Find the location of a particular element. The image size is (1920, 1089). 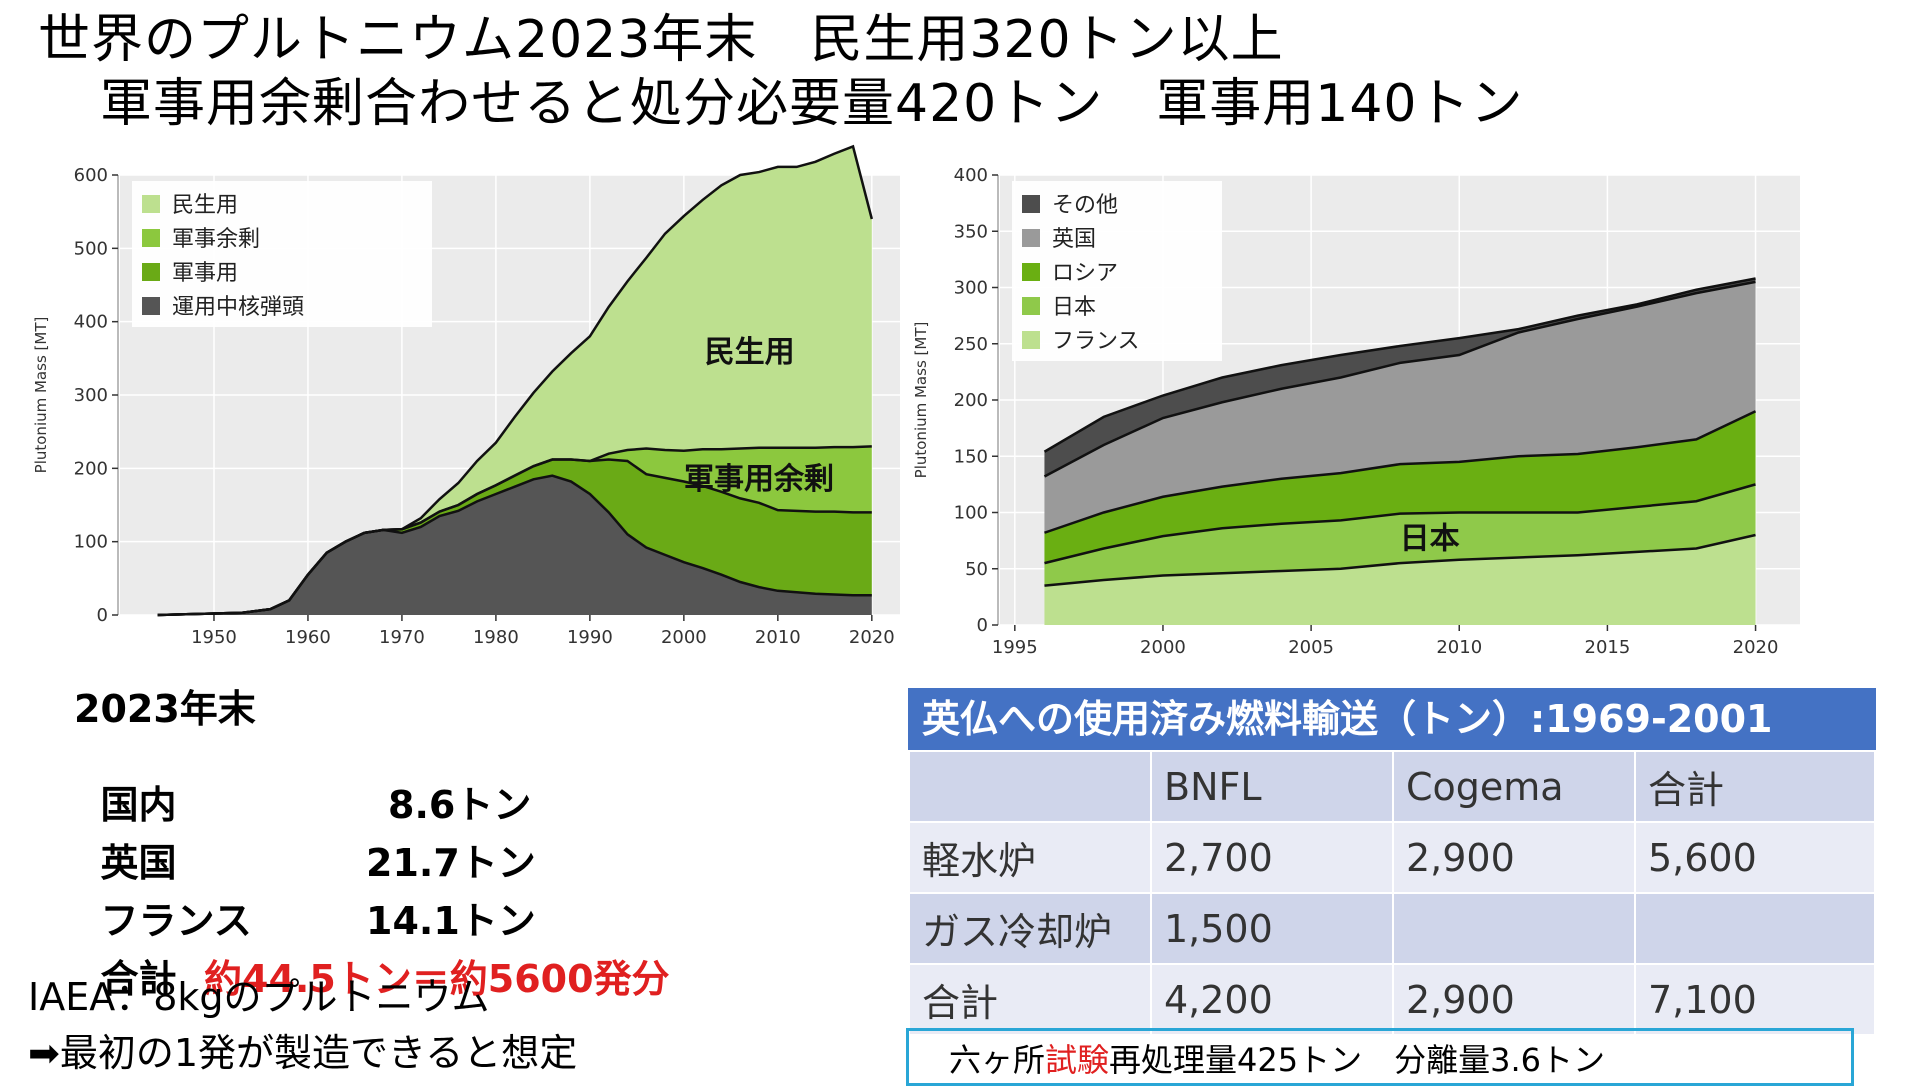

stats-row-uk: 英国 21.7トン is located at coordinates (304, 845).